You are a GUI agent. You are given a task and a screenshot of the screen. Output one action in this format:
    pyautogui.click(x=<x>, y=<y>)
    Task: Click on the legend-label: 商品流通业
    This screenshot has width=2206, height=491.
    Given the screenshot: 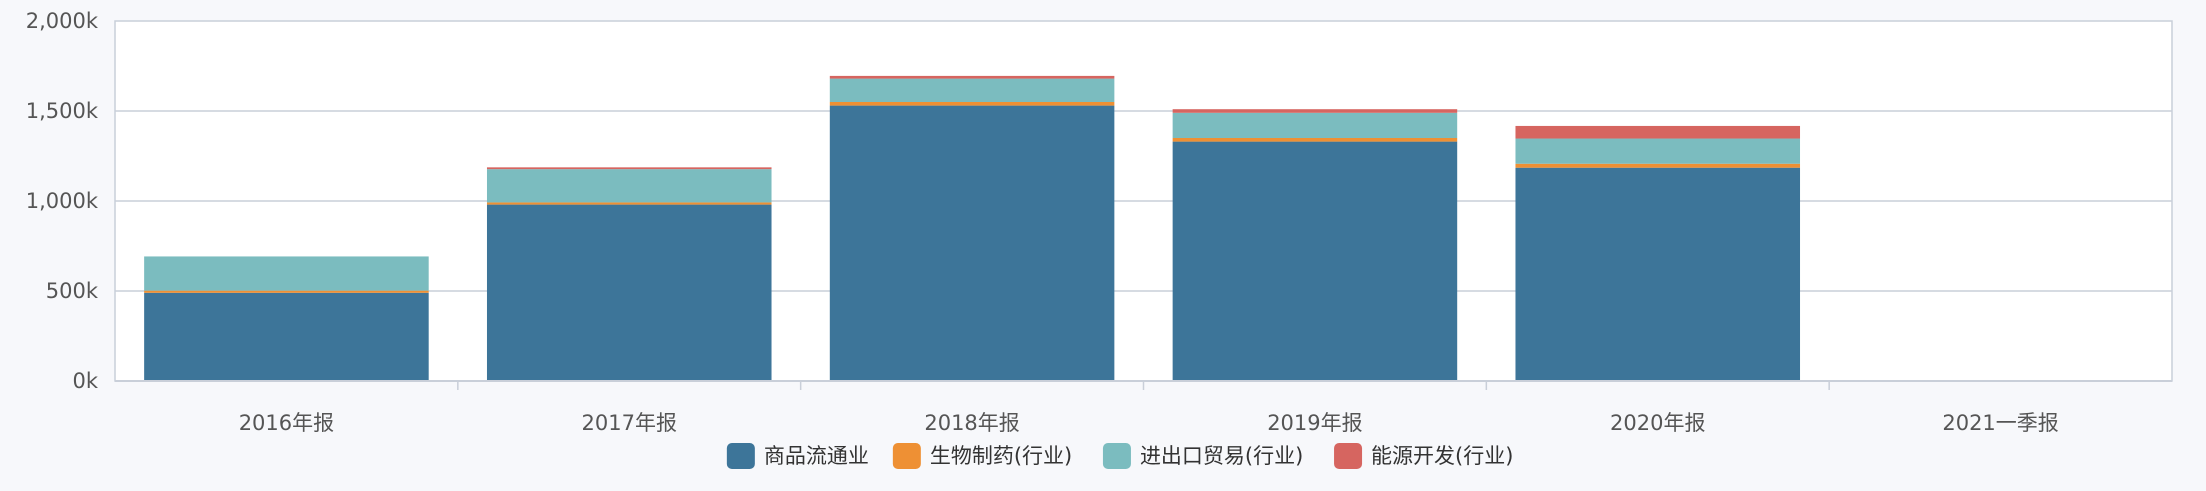 What is the action you would take?
    pyautogui.click(x=816, y=456)
    